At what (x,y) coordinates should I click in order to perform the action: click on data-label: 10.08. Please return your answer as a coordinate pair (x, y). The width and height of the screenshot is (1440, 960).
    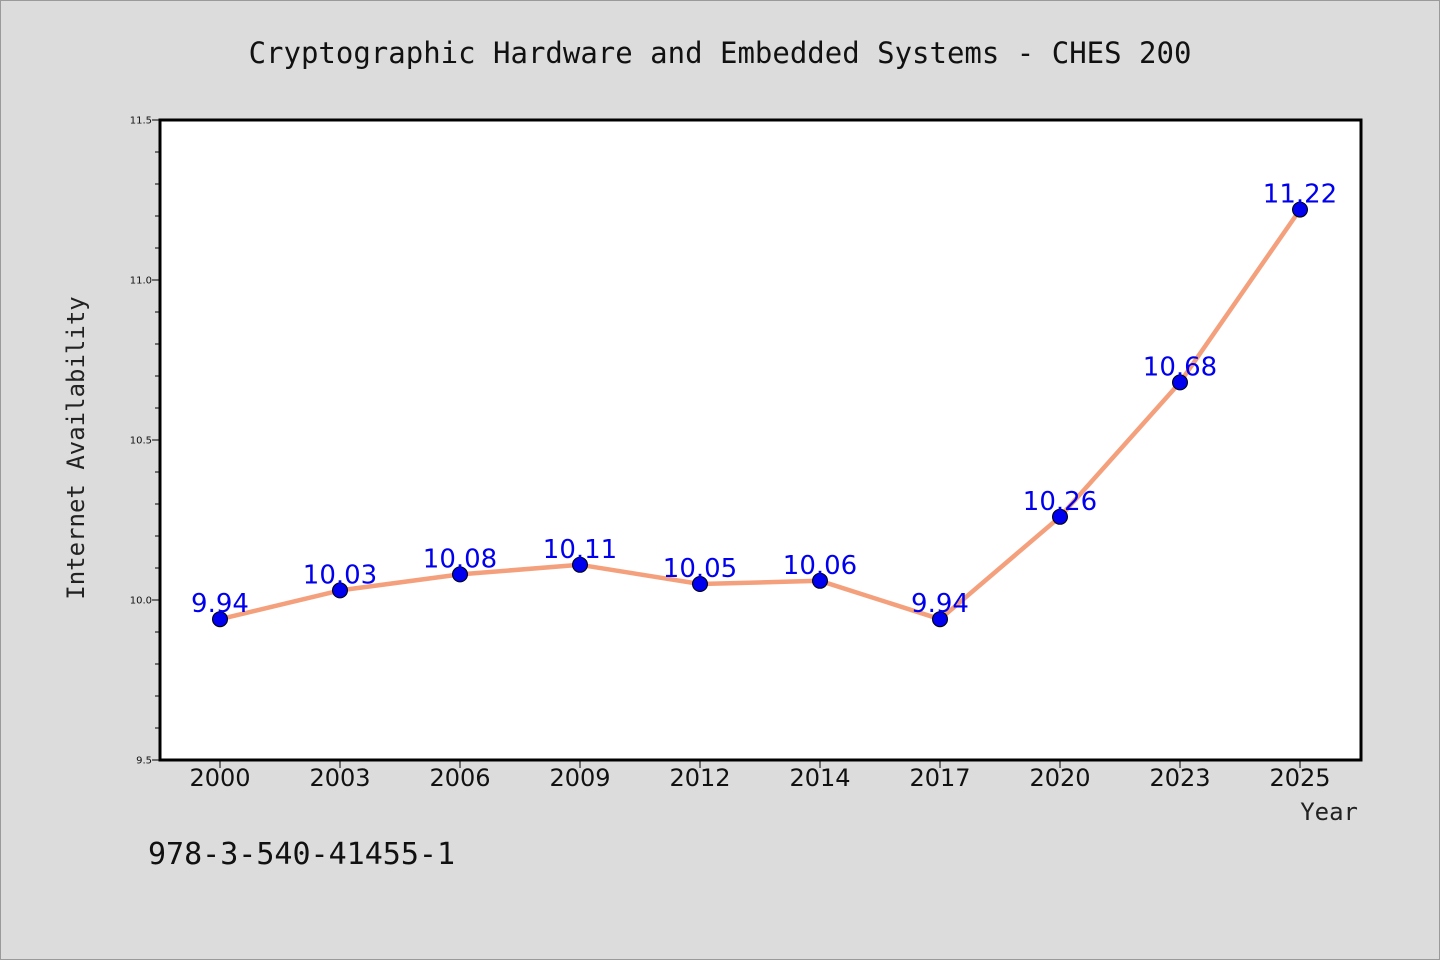
    Looking at the image, I should click on (460, 559).